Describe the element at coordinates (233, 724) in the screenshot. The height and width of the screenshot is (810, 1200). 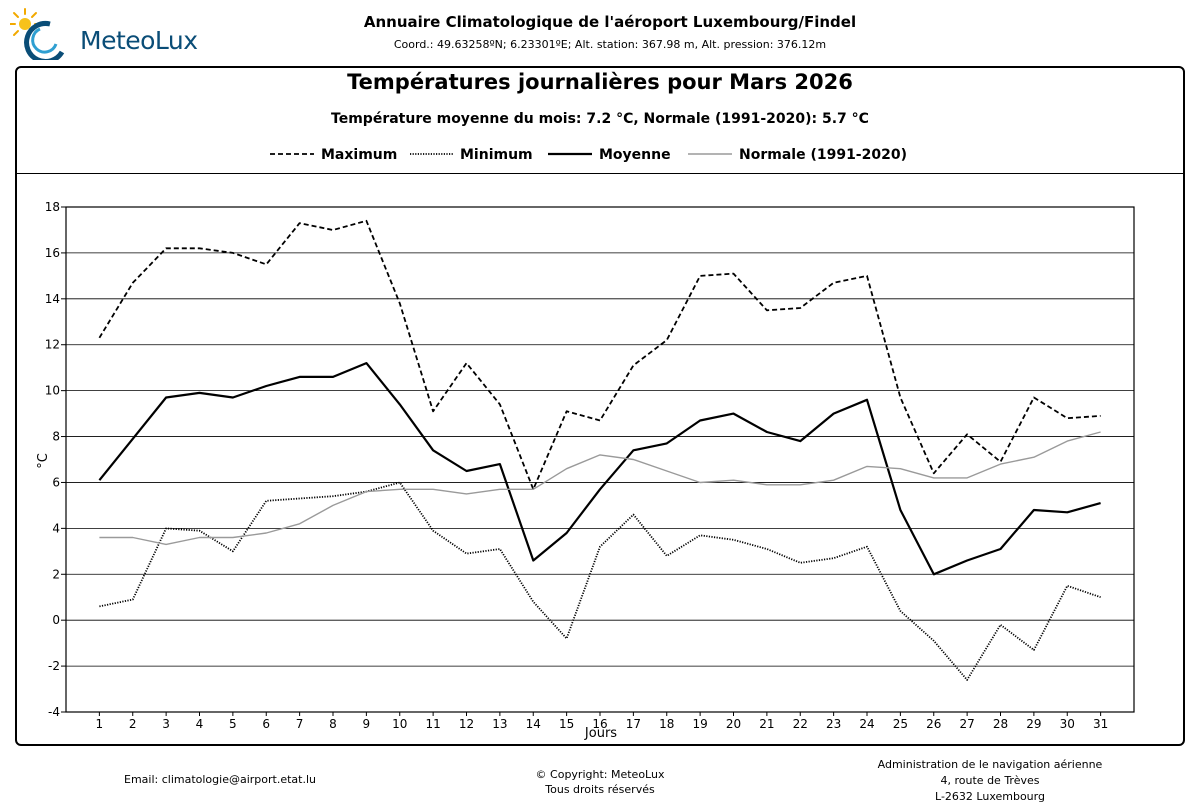
I see `x-tick-label: 5` at that location.